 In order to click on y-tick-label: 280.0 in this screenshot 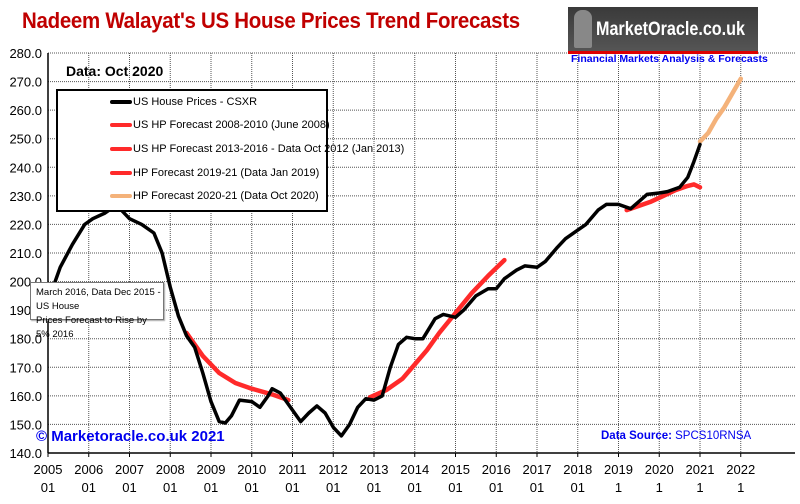, I will do `click(25, 53)`.